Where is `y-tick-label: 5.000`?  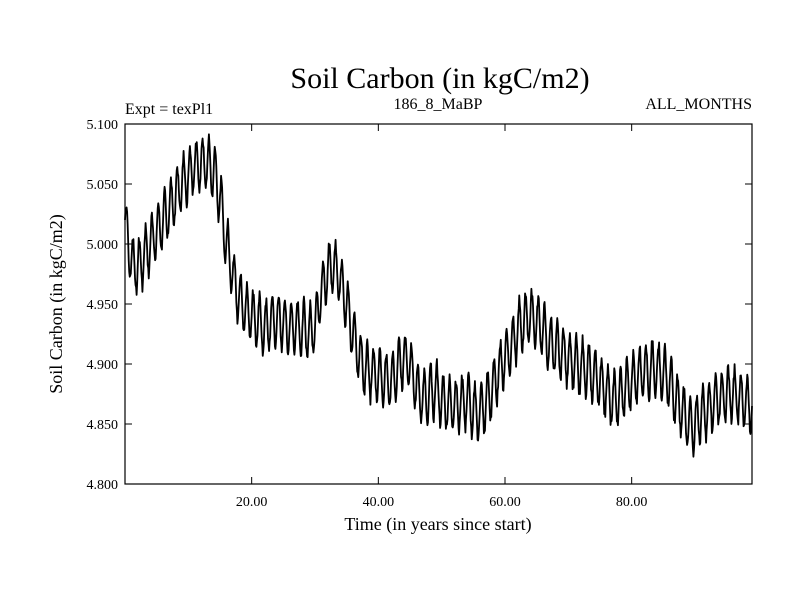
y-tick-label: 5.000 is located at coordinates (103, 245).